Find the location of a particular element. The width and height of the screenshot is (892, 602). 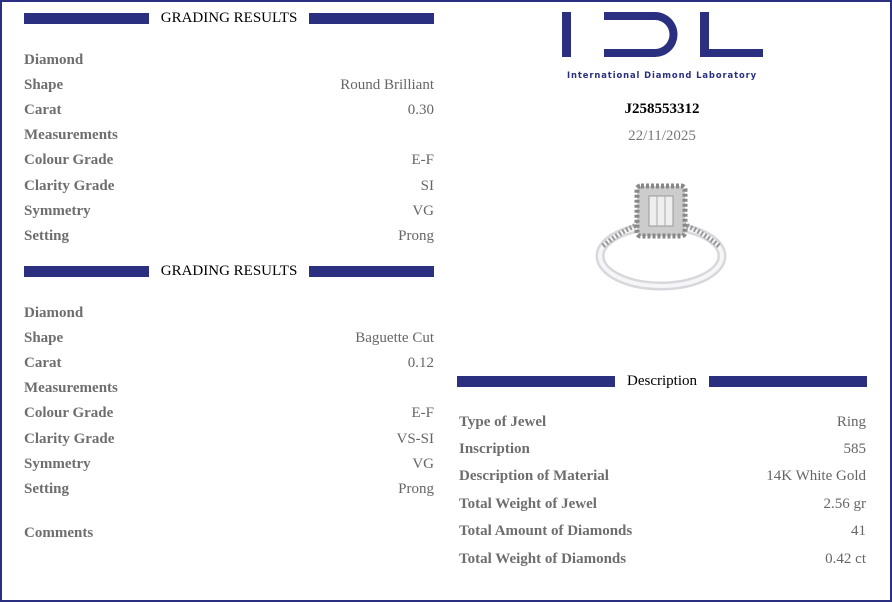

comments-row: Comments is located at coordinates (229, 533).